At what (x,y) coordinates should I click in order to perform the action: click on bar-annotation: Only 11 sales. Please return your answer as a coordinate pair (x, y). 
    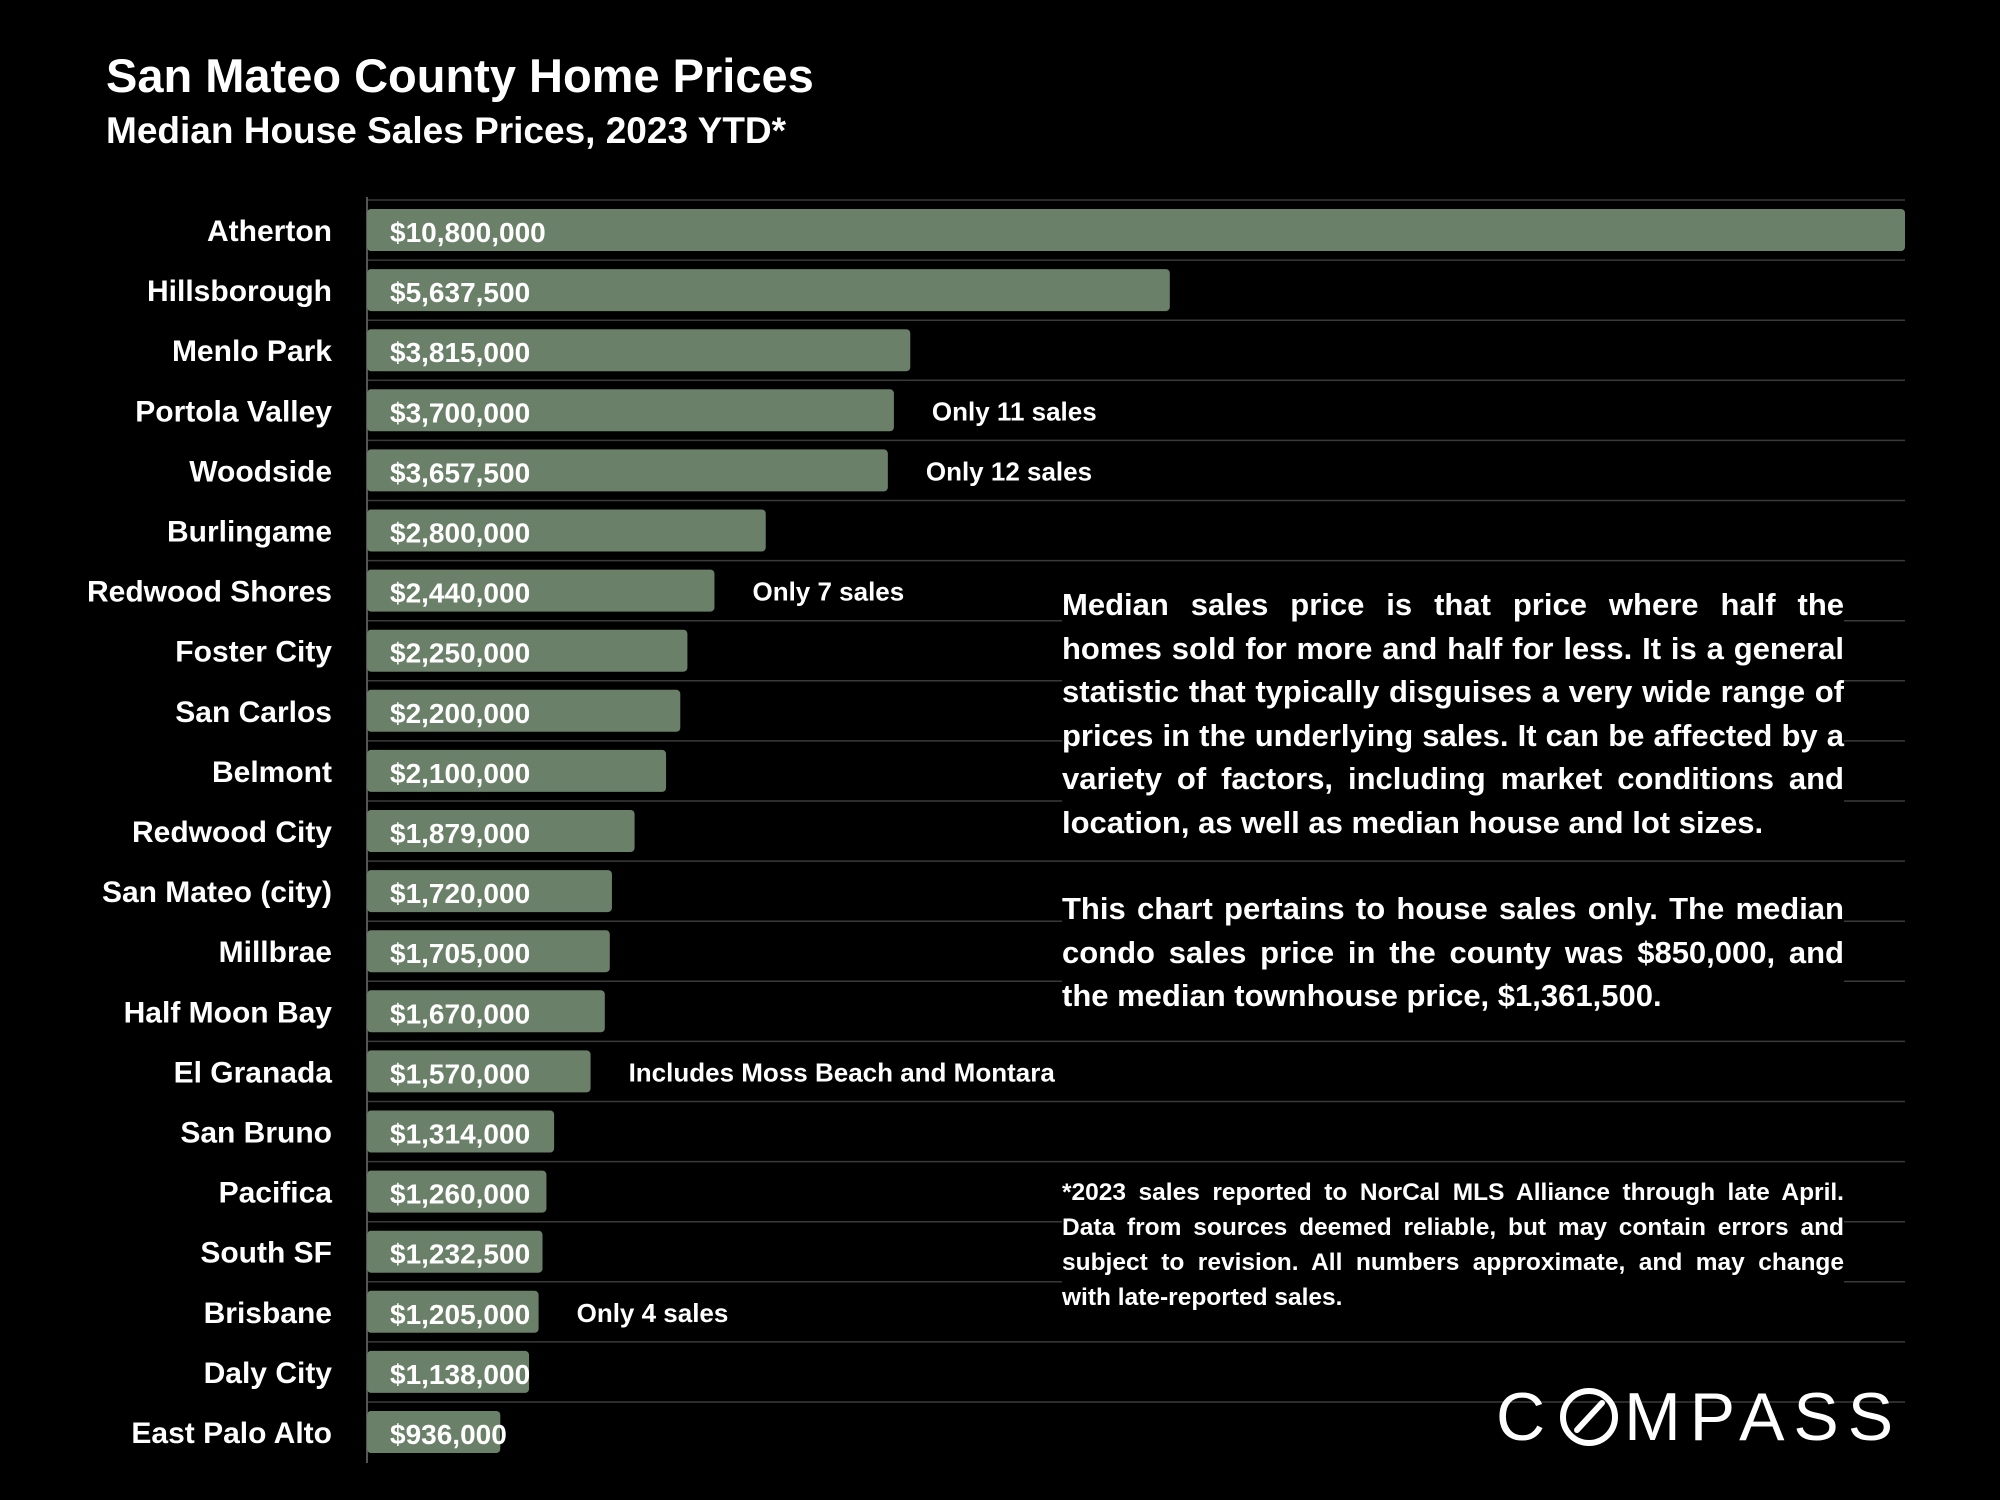
    Looking at the image, I should click on (1014, 411).